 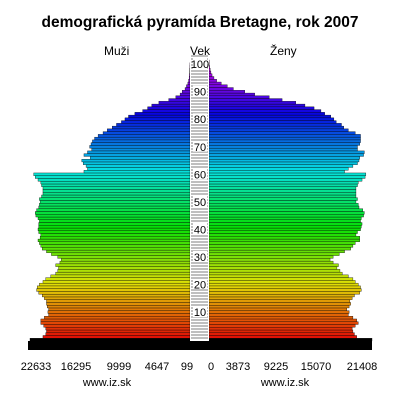 What do you see at coordinates (200, 22) in the screenshot?
I see `chart-title: demografická pyramída Bretagne, rok 2007` at bounding box center [200, 22].